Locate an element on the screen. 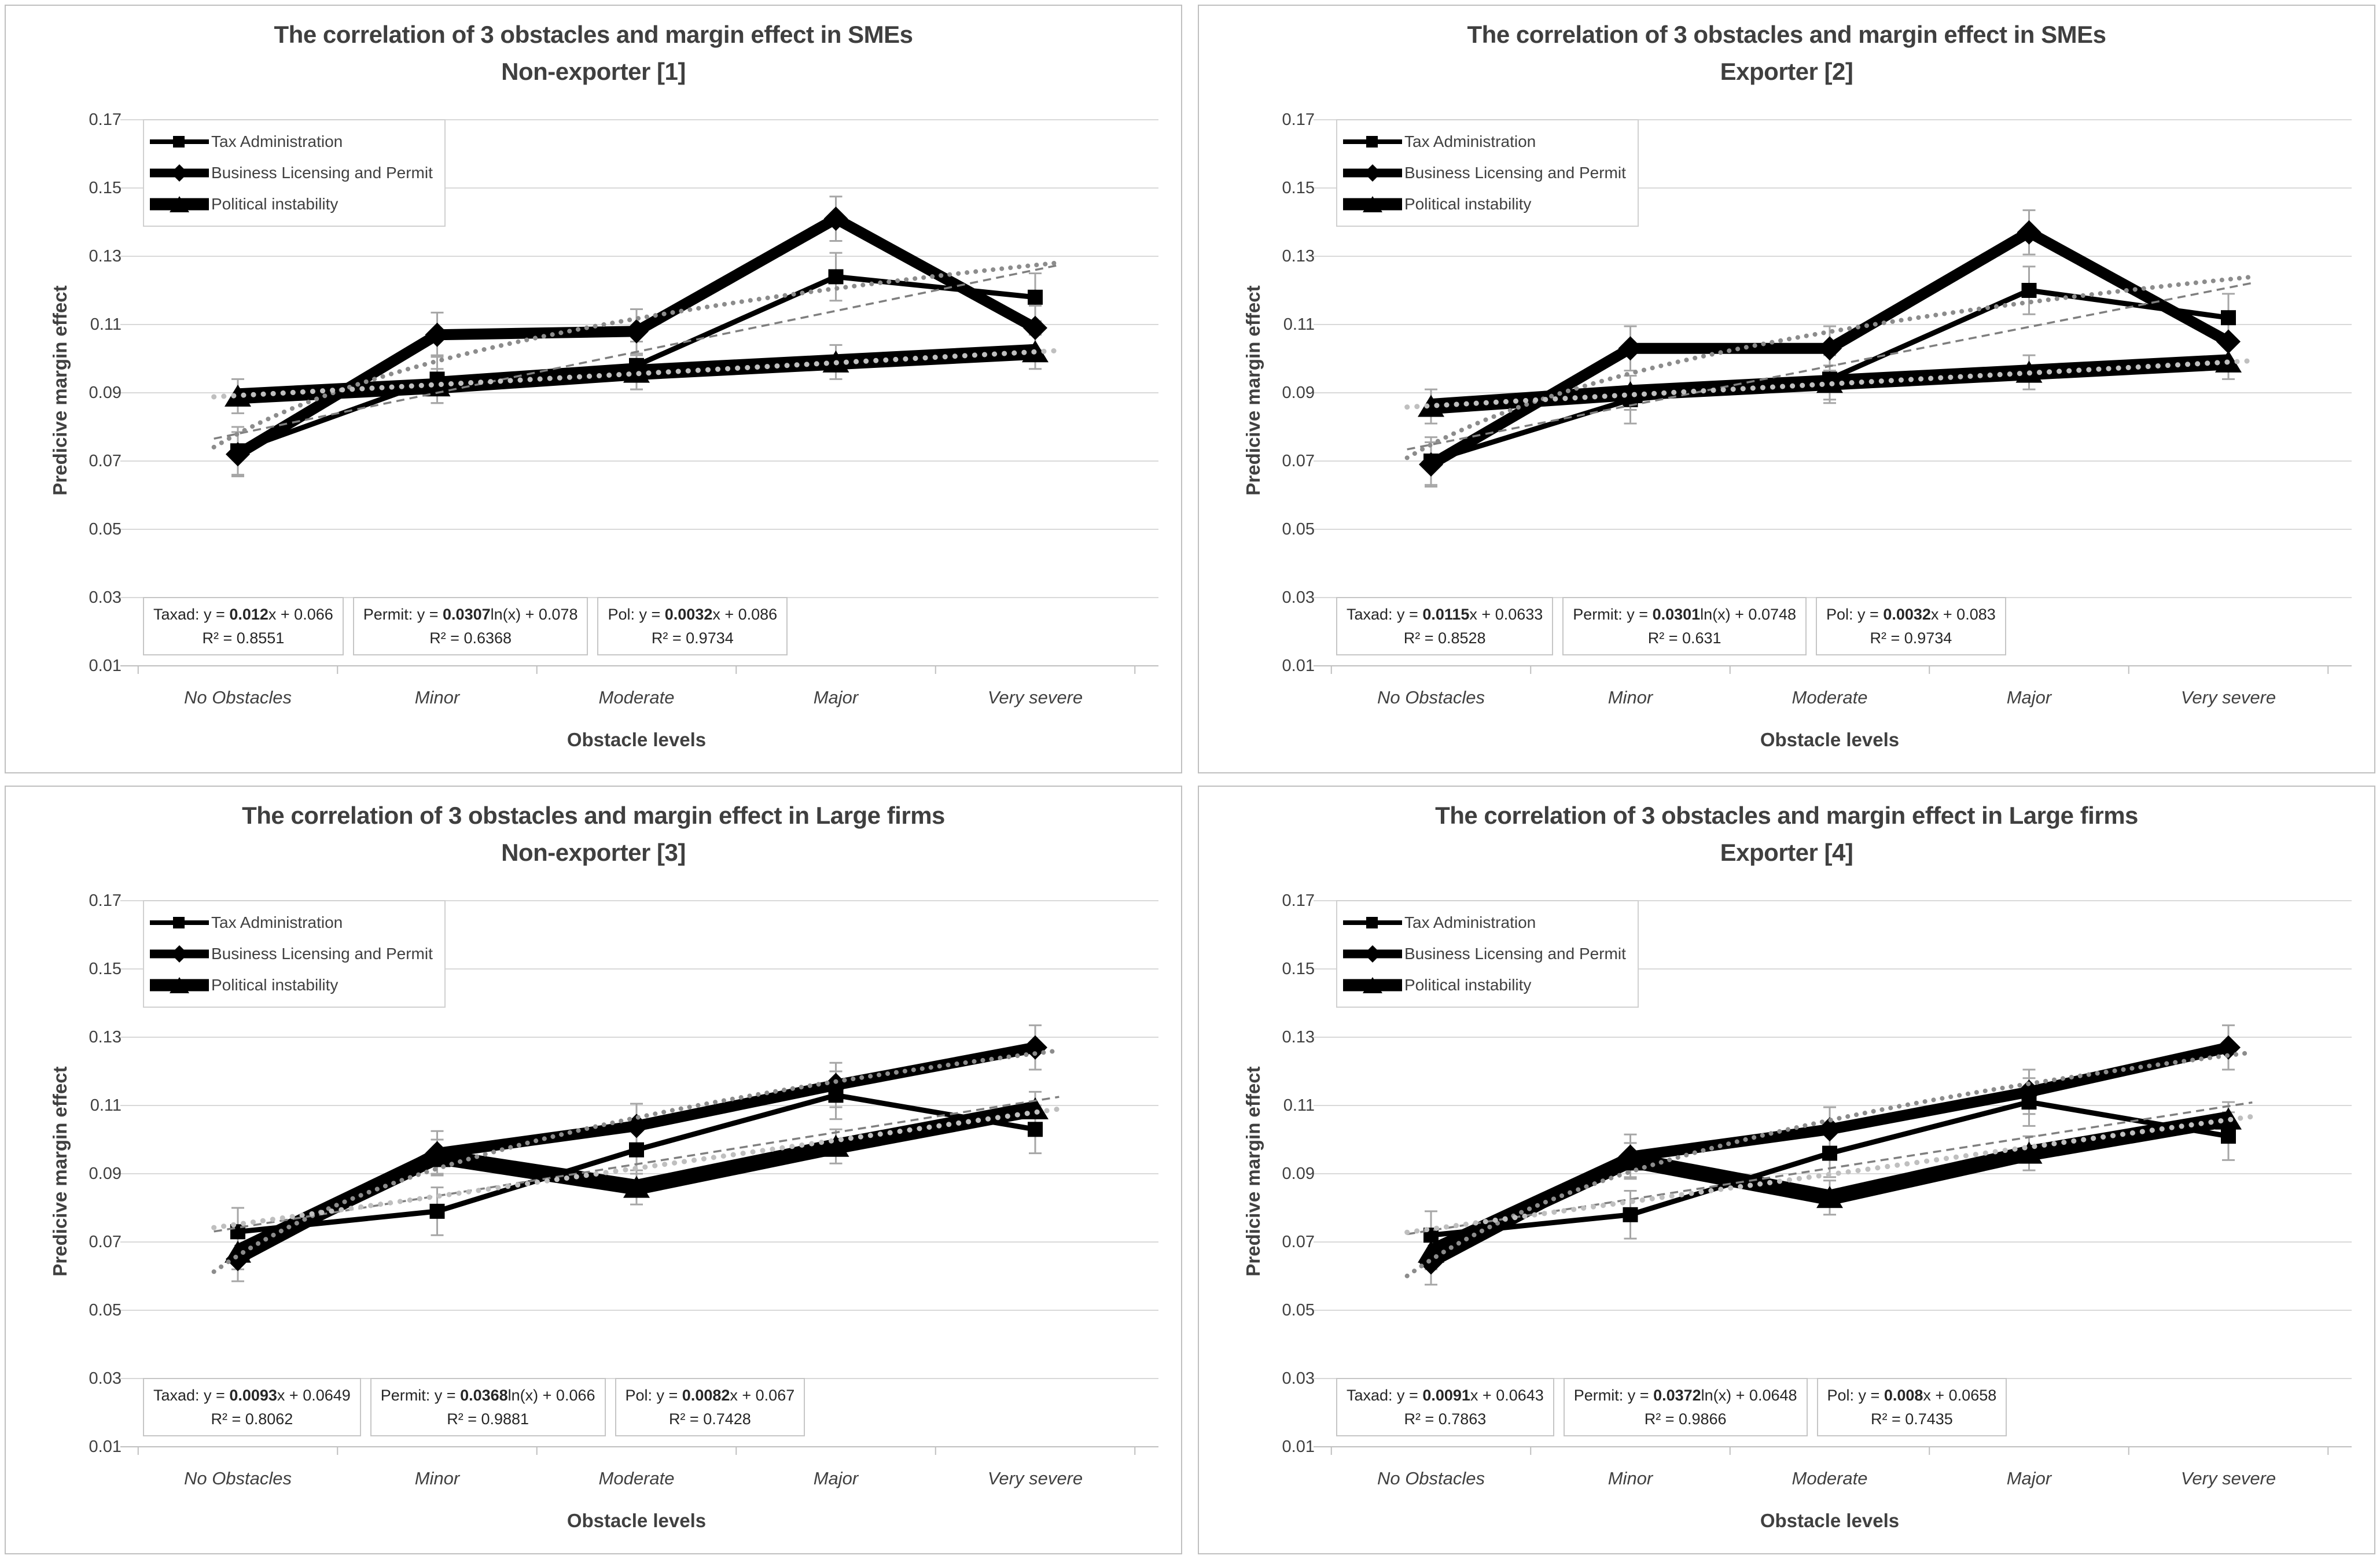  equation-text: x + 0.086 is located at coordinates (745, 614).